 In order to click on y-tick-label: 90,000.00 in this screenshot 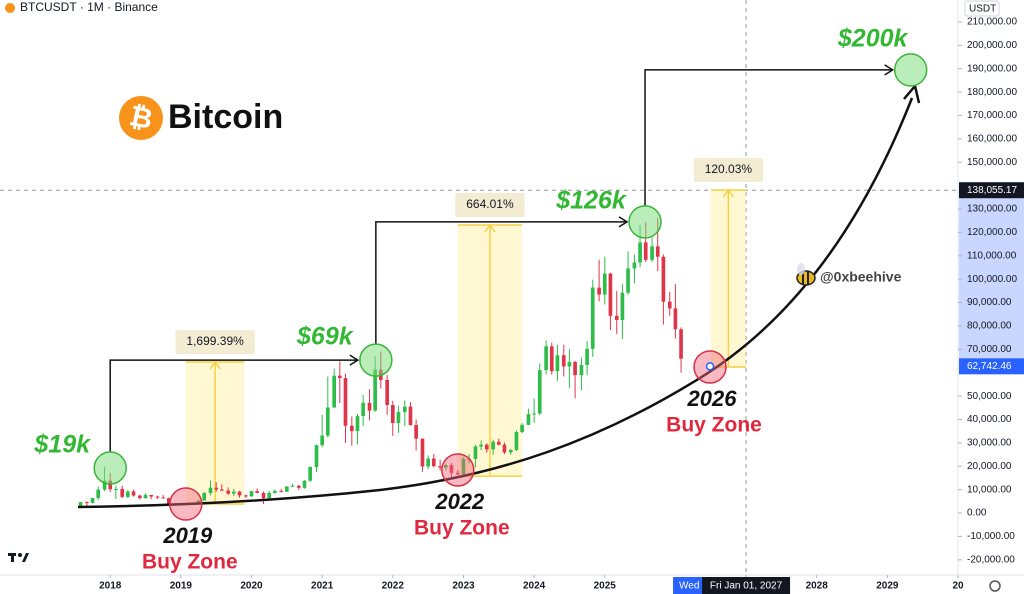, I will do `click(989, 302)`.